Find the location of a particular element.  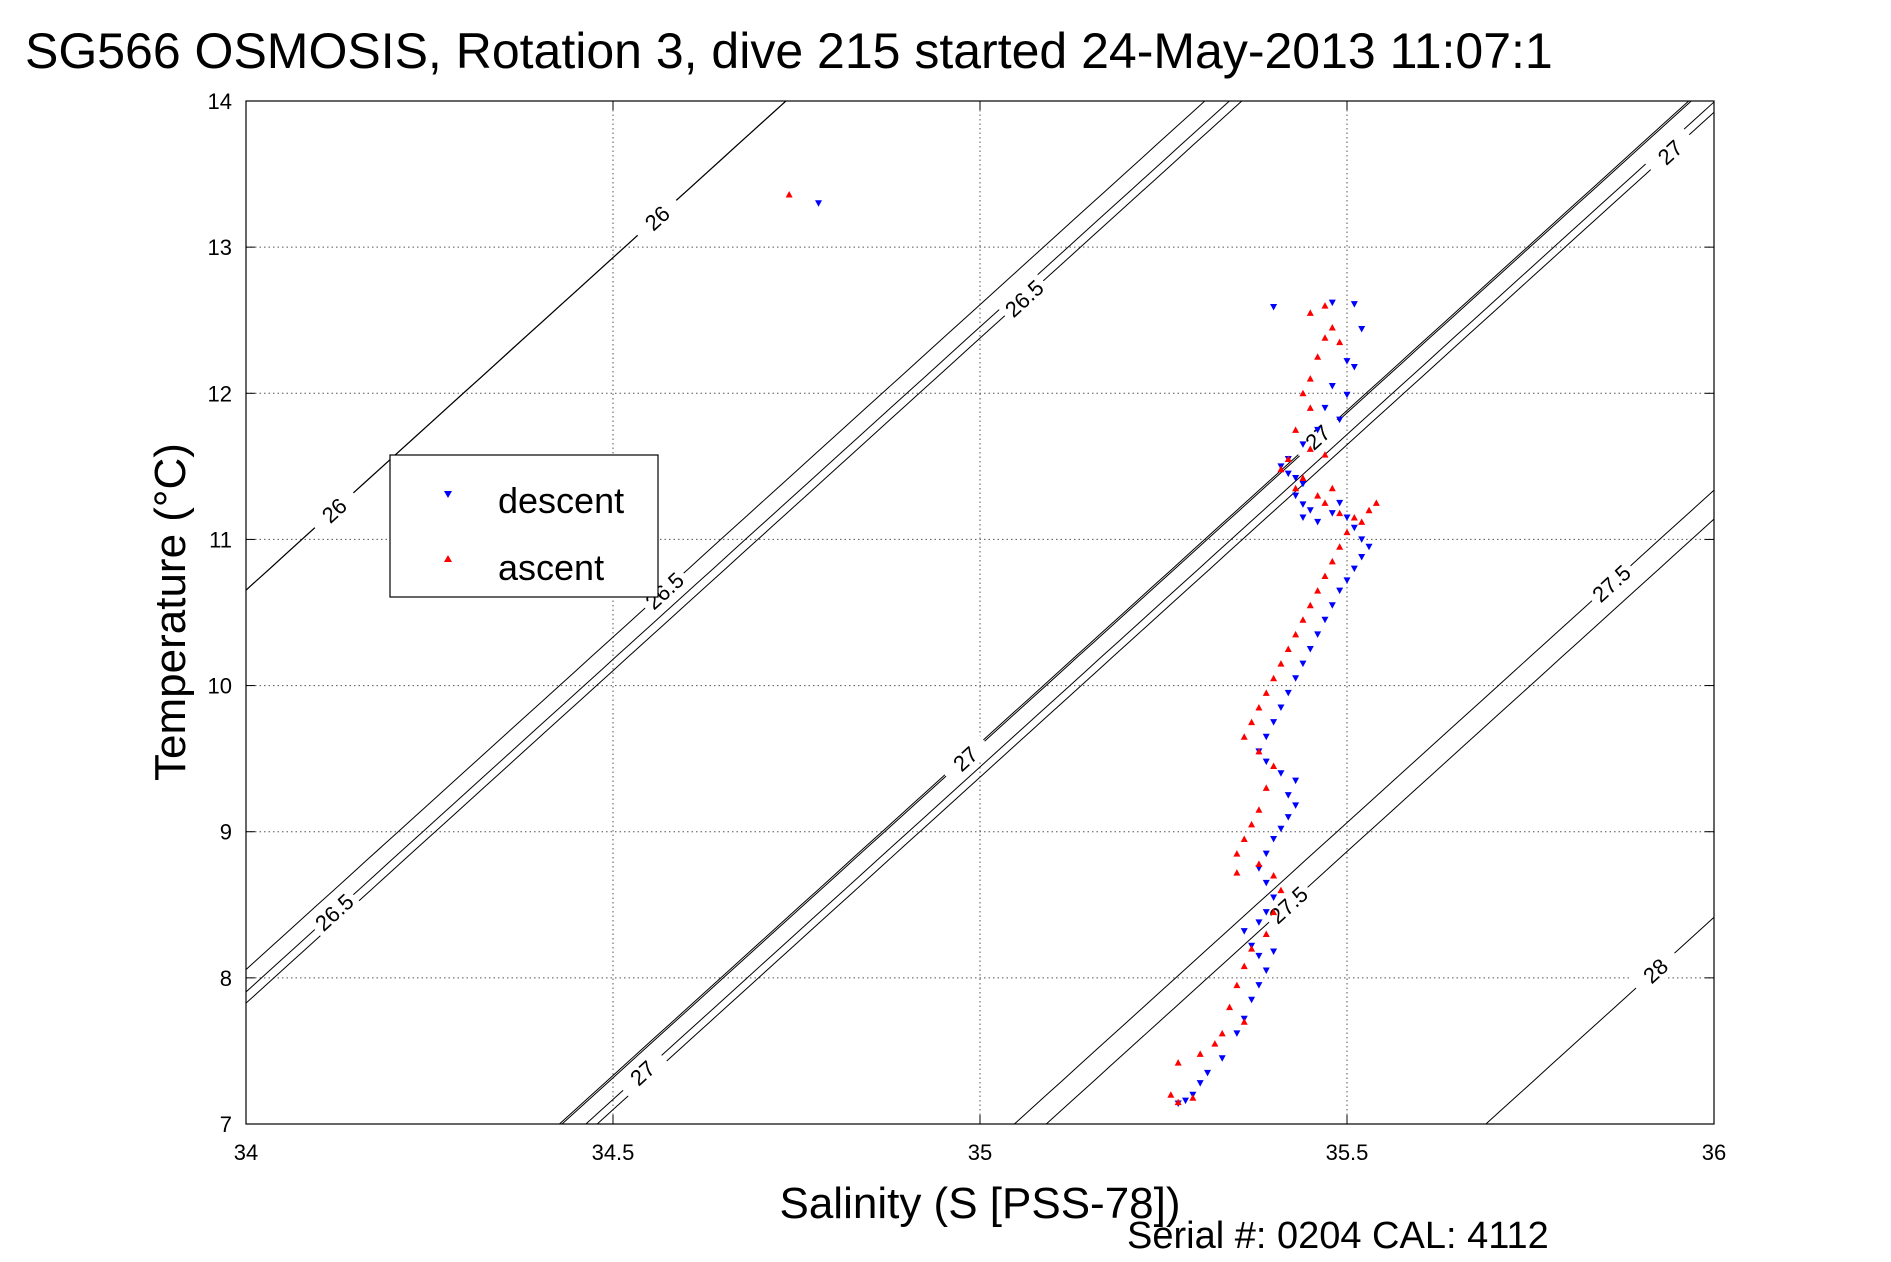

y-tick-label: 7 is located at coordinates (226, 1124).